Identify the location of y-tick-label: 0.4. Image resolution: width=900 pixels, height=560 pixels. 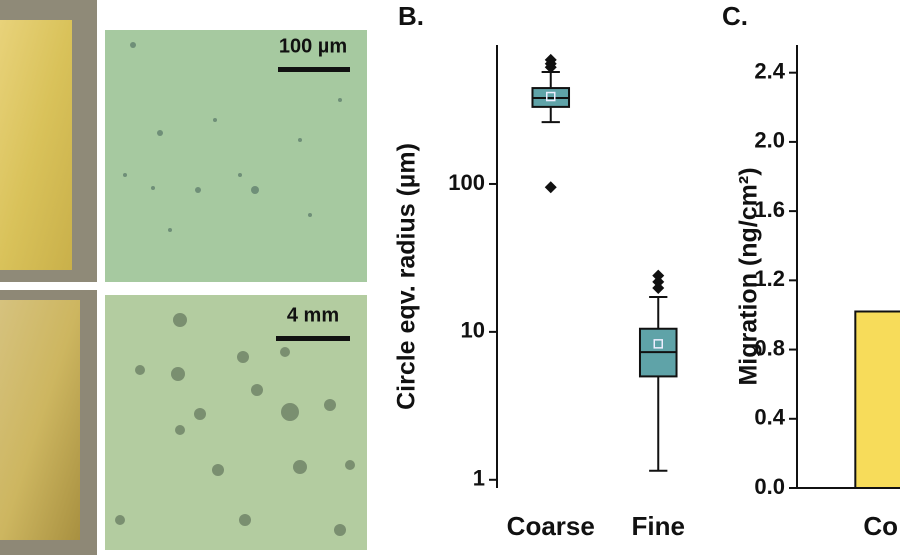
(769, 417).